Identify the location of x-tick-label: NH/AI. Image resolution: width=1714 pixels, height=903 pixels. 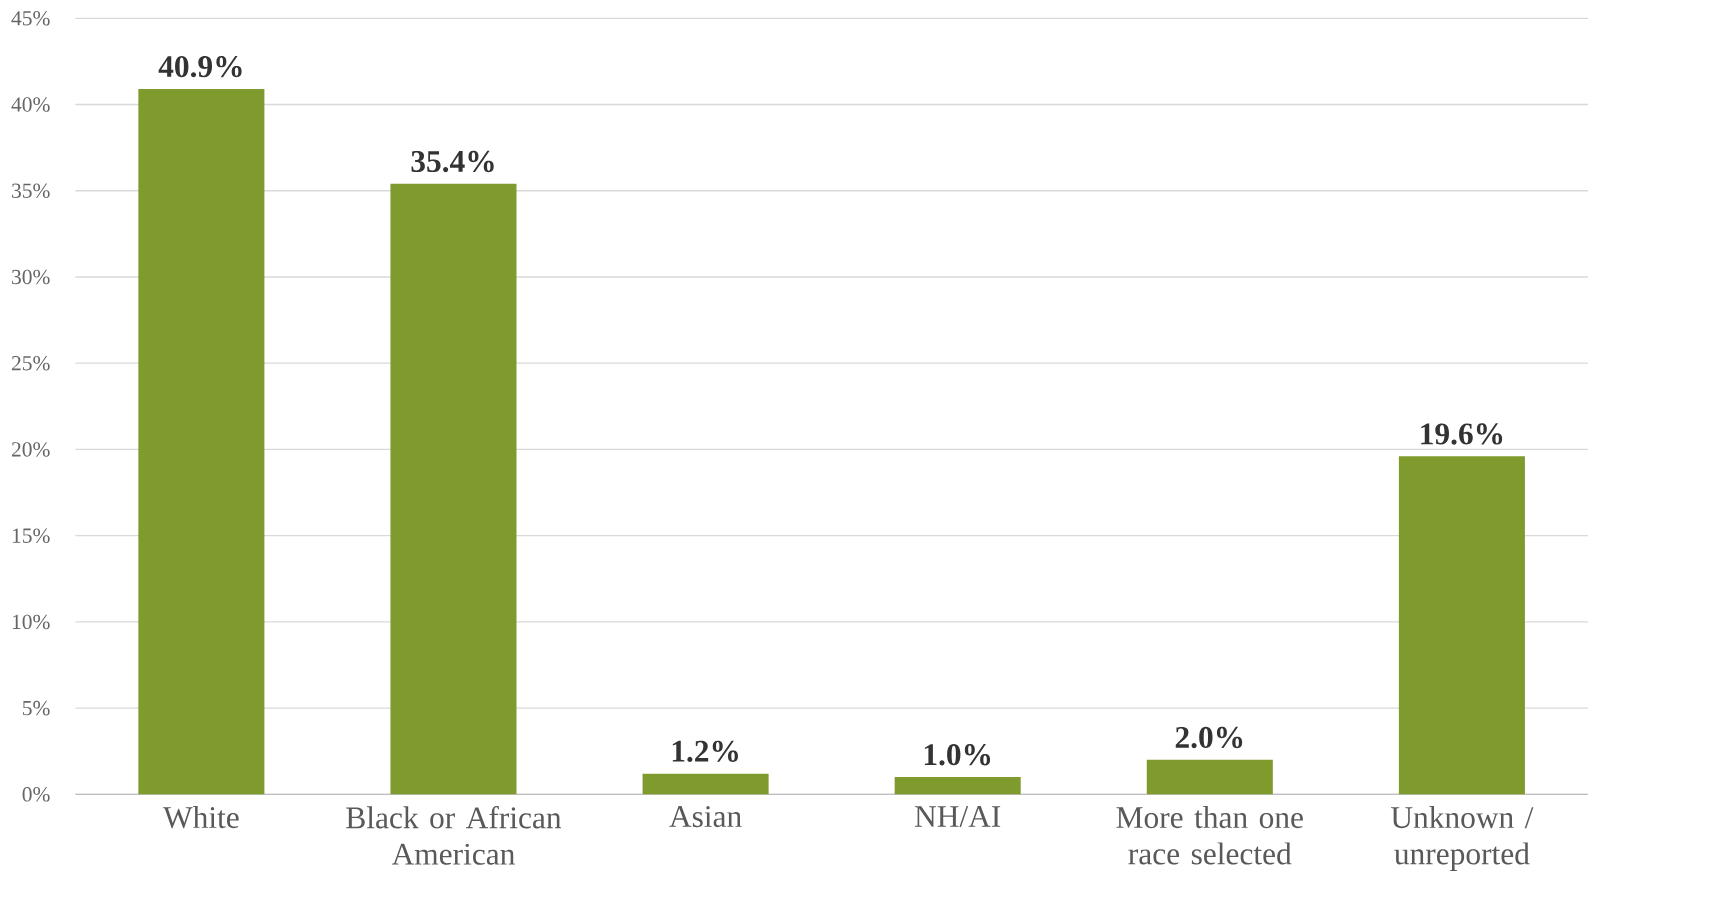
(957, 816).